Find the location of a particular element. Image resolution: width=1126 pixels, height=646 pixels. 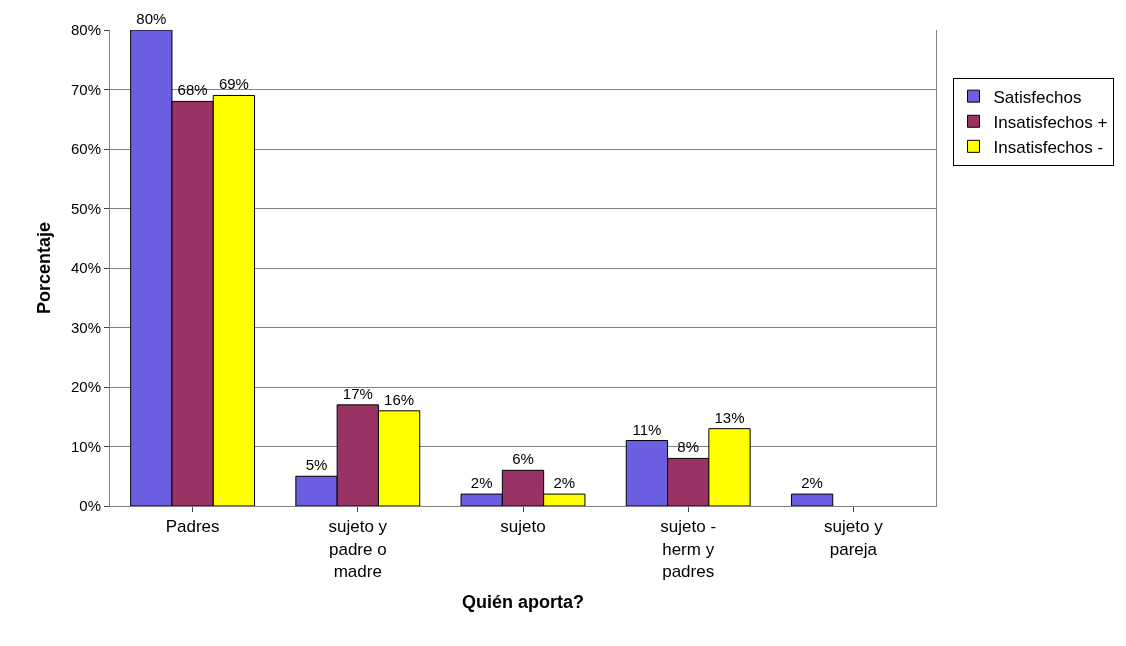

y-tick-label: 80% is located at coordinates (85, 30).